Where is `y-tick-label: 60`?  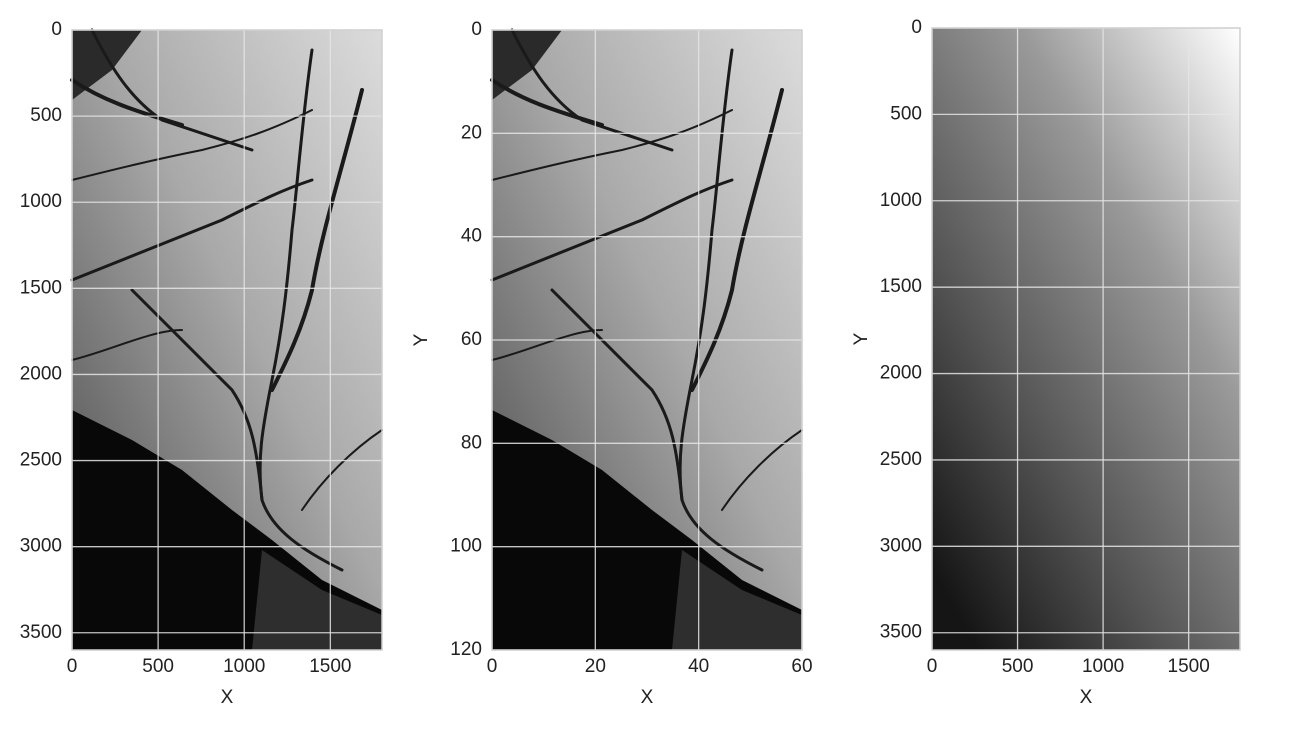
y-tick-label: 60 is located at coordinates (471, 339).